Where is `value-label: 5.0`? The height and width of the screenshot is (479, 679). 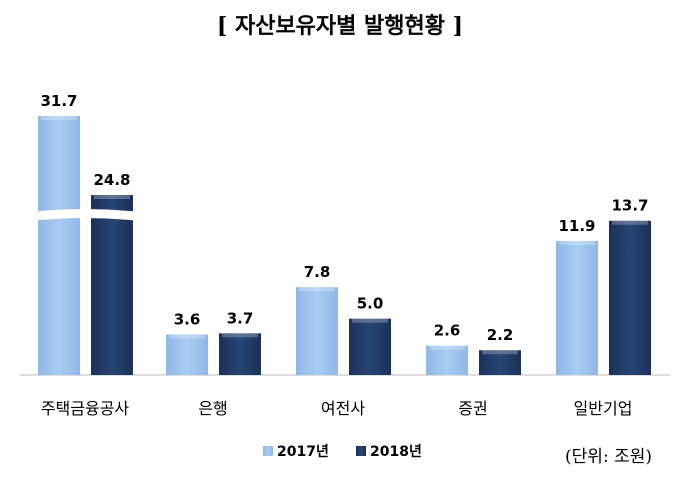
value-label: 5.0 is located at coordinates (370, 304).